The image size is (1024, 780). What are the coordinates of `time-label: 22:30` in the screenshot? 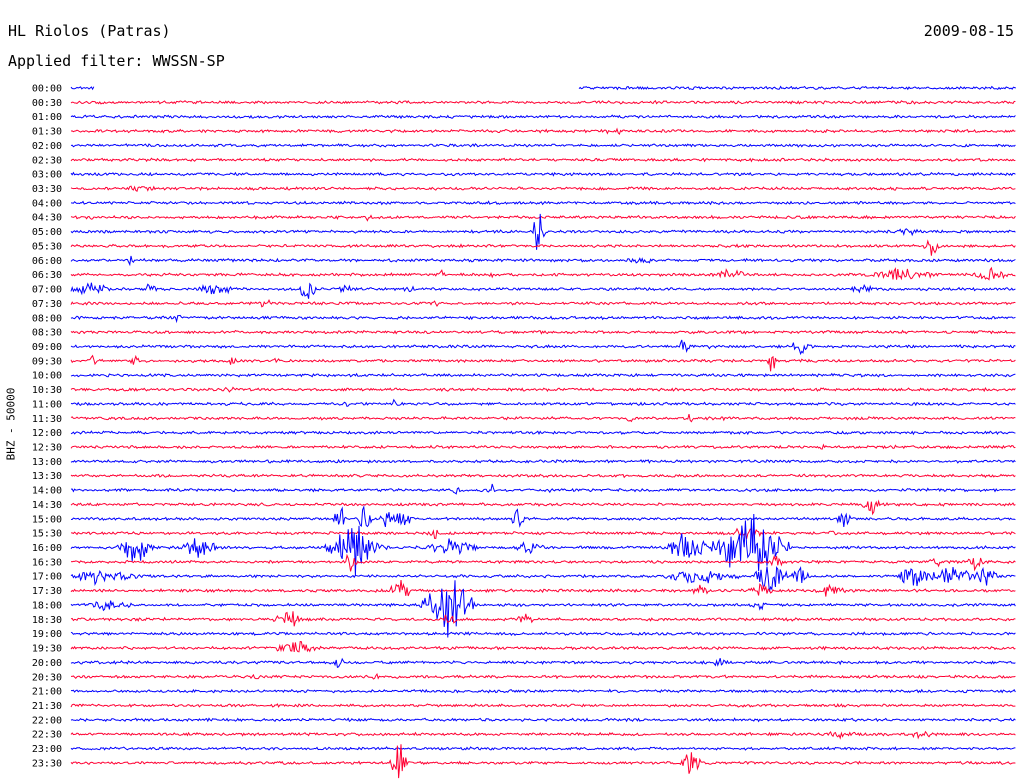 It's located at (47, 735).